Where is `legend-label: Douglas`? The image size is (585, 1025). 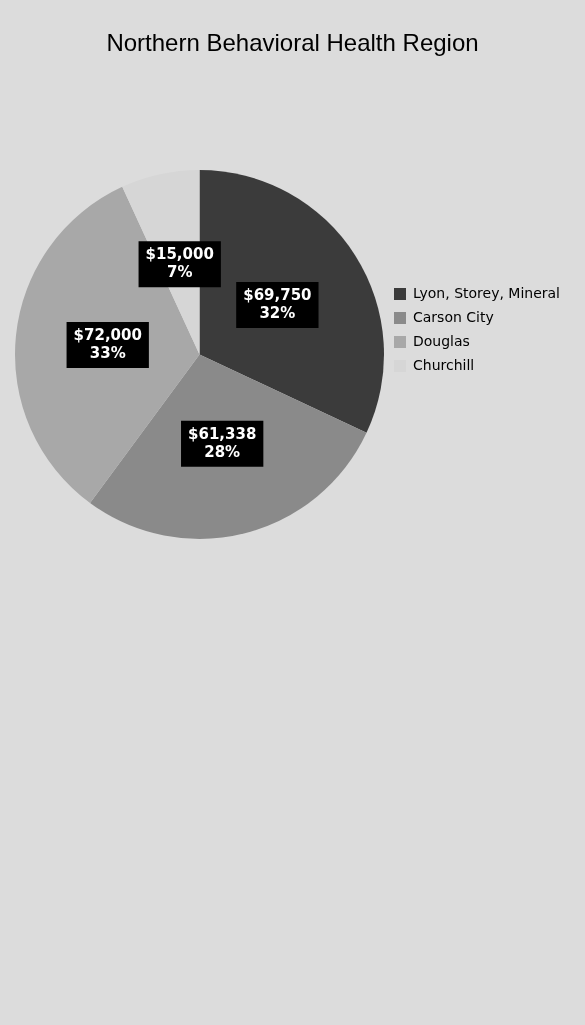
legend-label: Douglas is located at coordinates (441, 340).